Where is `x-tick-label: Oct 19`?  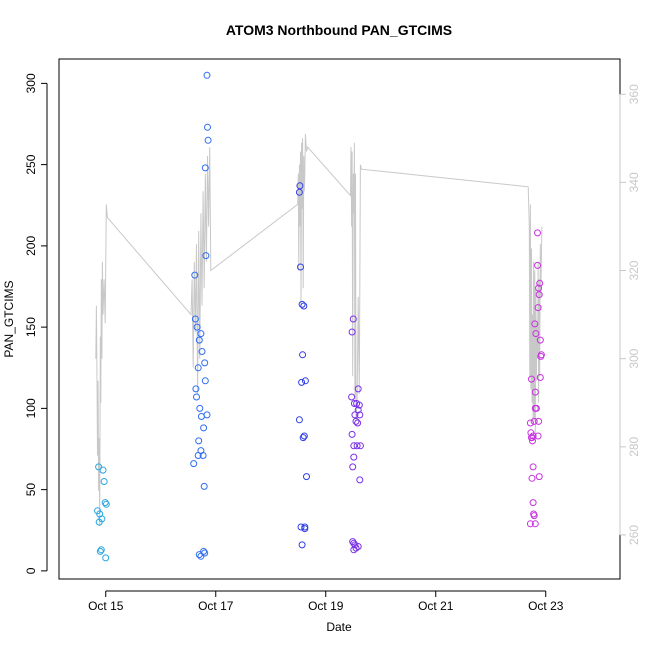
x-tick-label: Oct 19 is located at coordinates (326, 606).